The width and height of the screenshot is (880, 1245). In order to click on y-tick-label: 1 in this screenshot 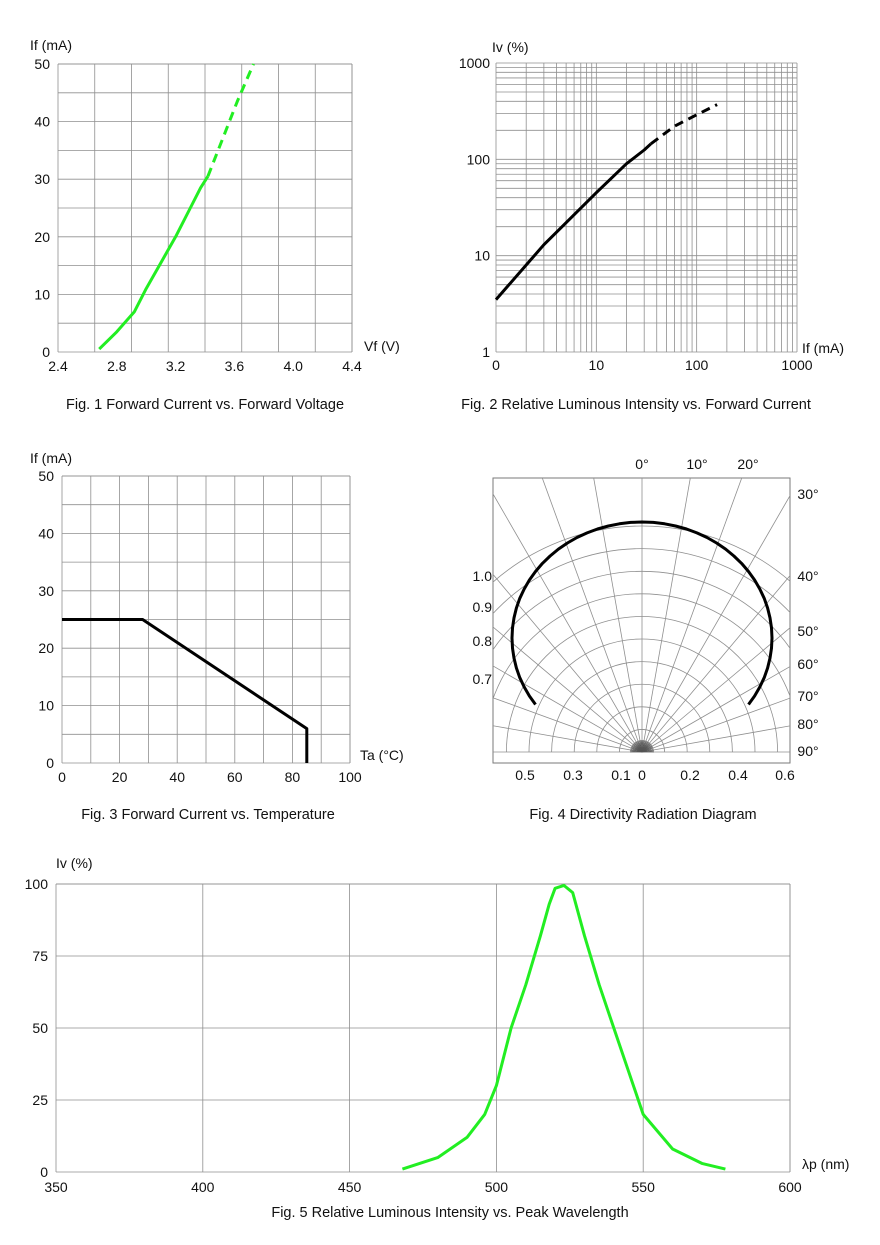, I will do `click(486, 352)`.